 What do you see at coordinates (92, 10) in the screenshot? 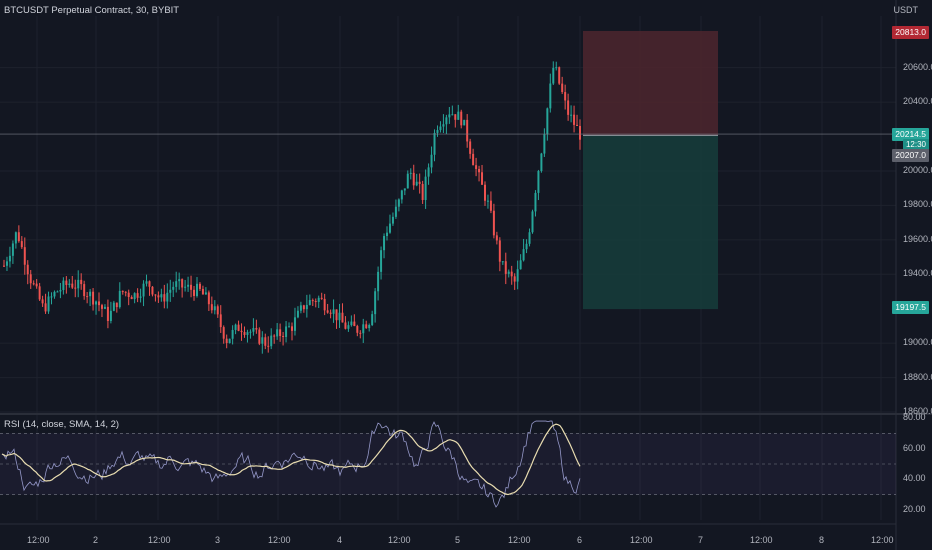
I see `chart-title: BTCUSDT Perpetual Contract, 30, BYBIT` at bounding box center [92, 10].